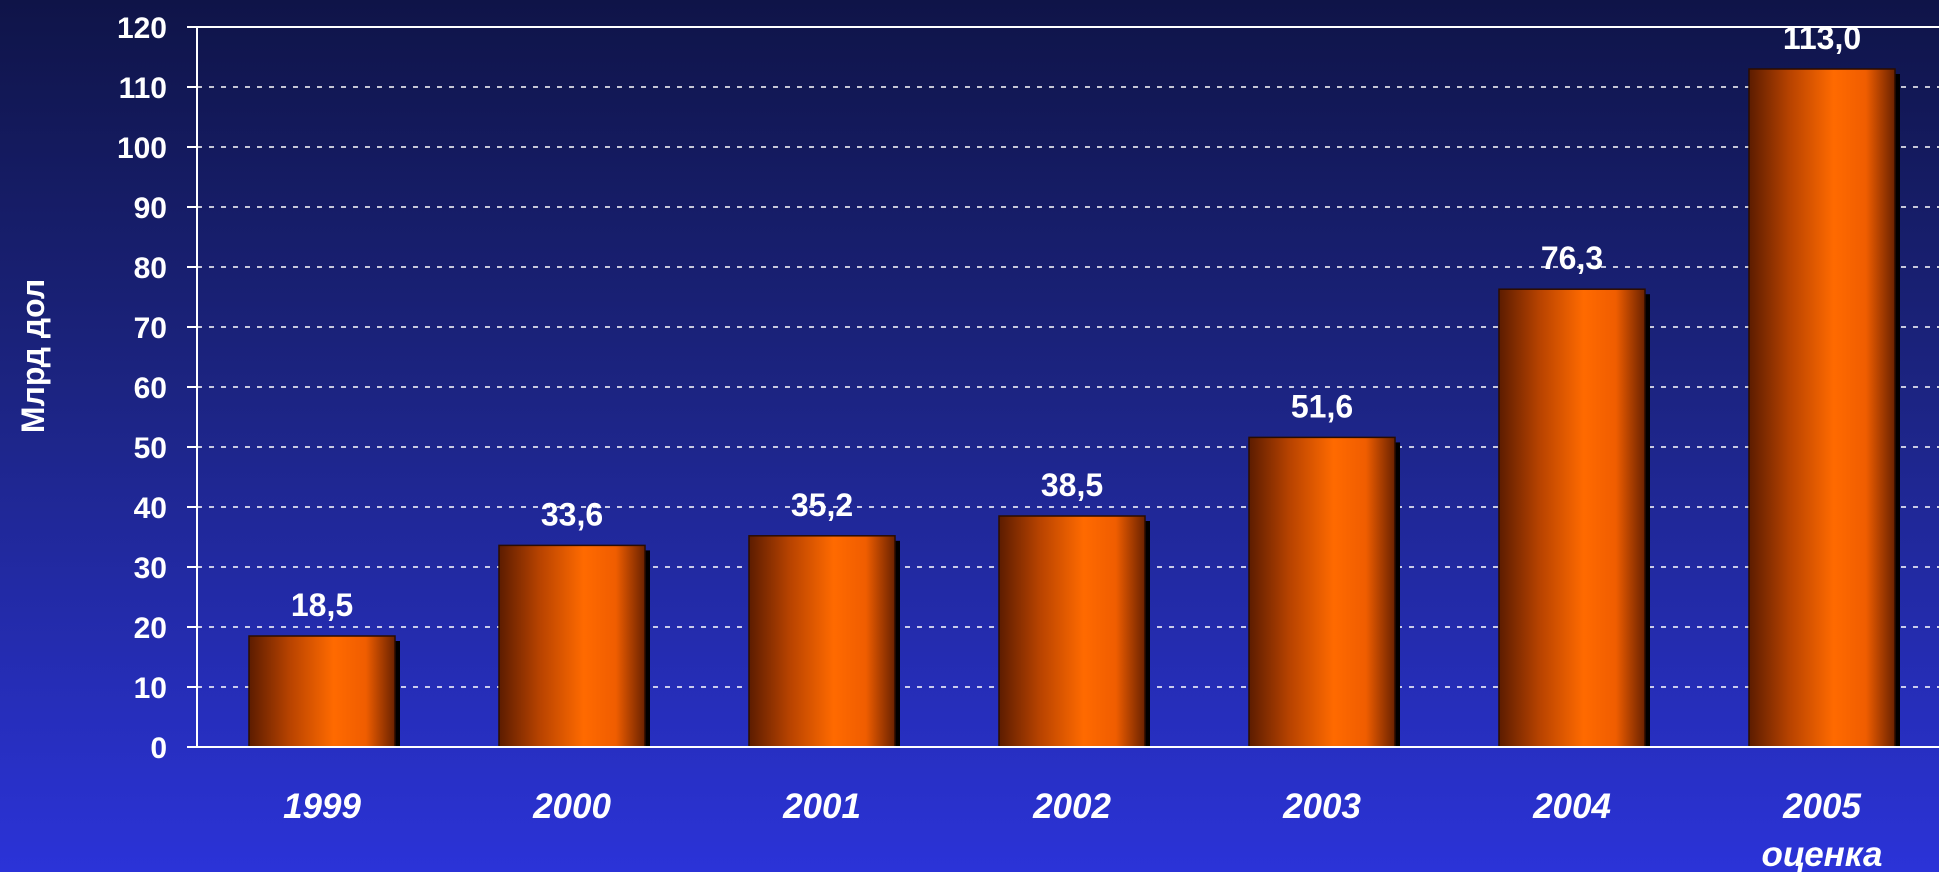 Image resolution: width=1939 pixels, height=872 pixels. I want to click on y-tick-label: 60, so click(150, 388).